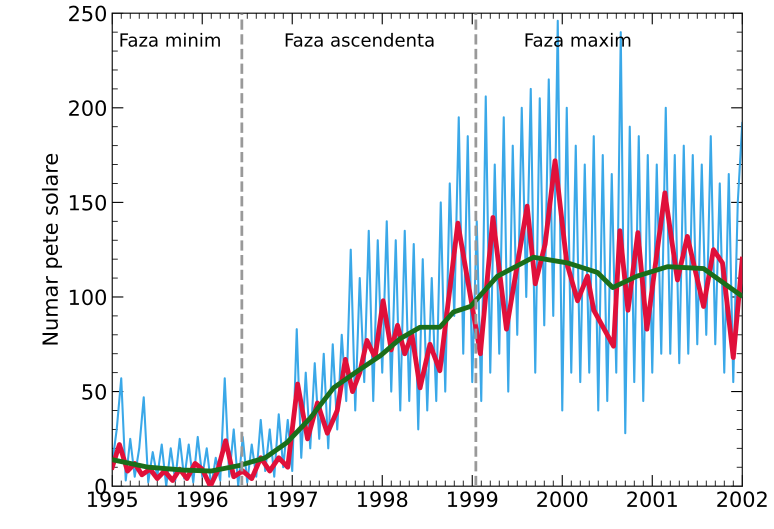 This screenshot has width=774, height=529. Describe the element at coordinates (203, 499) in the screenshot. I see `x-tick-label: 1996` at that location.